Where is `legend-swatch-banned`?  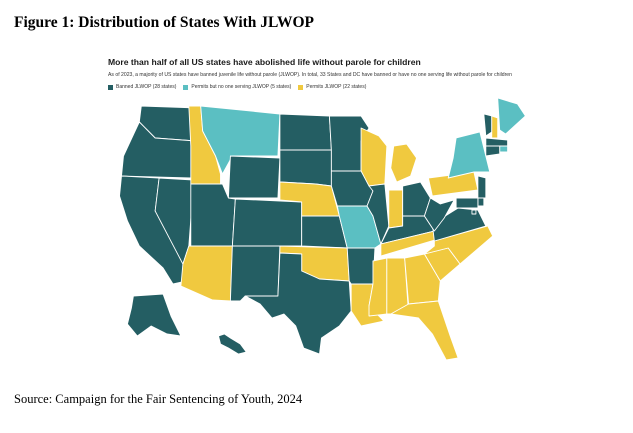 legend-swatch-banned is located at coordinates (110, 87).